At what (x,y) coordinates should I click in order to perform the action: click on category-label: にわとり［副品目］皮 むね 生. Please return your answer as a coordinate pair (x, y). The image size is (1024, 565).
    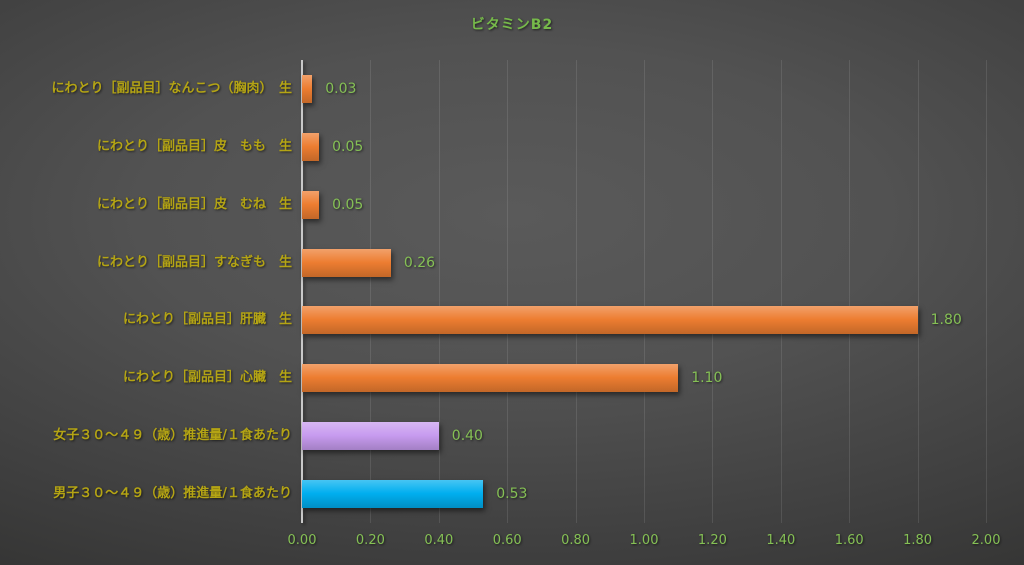
    Looking at the image, I should click on (194, 204).